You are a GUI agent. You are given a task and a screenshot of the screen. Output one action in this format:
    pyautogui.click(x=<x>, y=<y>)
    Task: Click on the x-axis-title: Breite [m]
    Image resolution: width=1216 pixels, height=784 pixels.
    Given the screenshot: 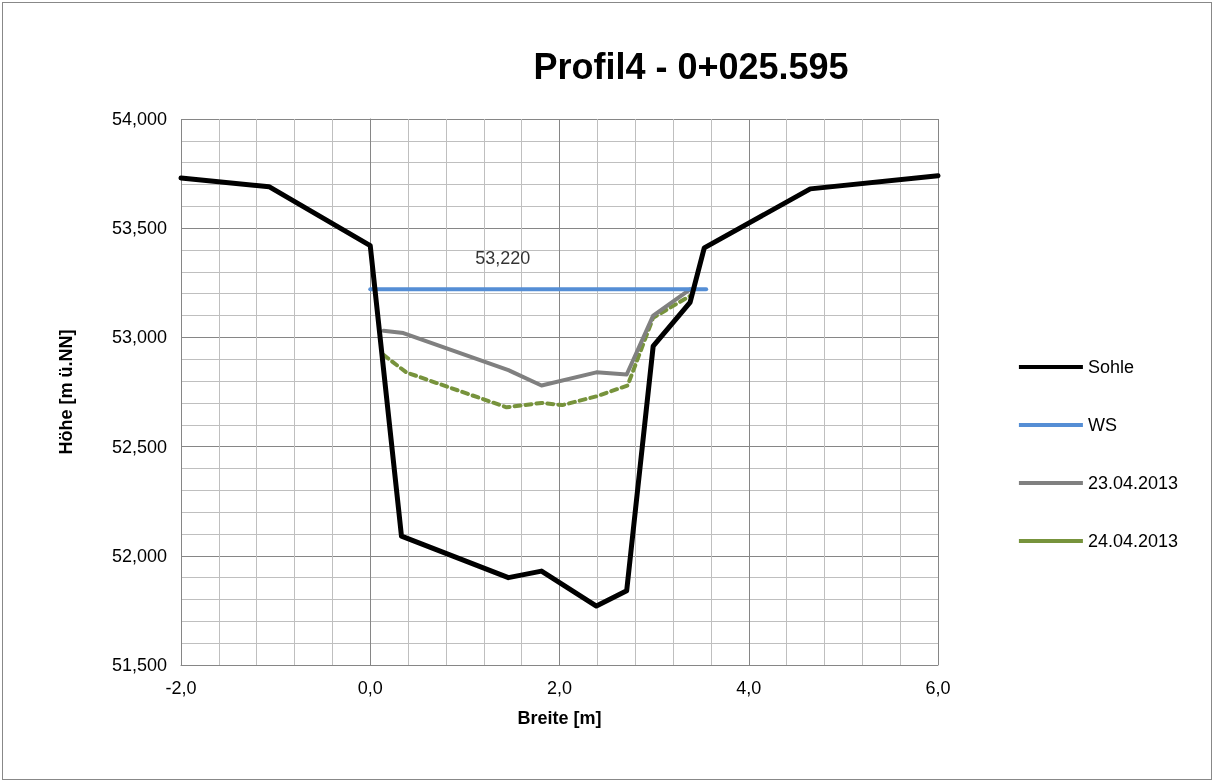 What is the action you would take?
    pyautogui.click(x=559, y=718)
    